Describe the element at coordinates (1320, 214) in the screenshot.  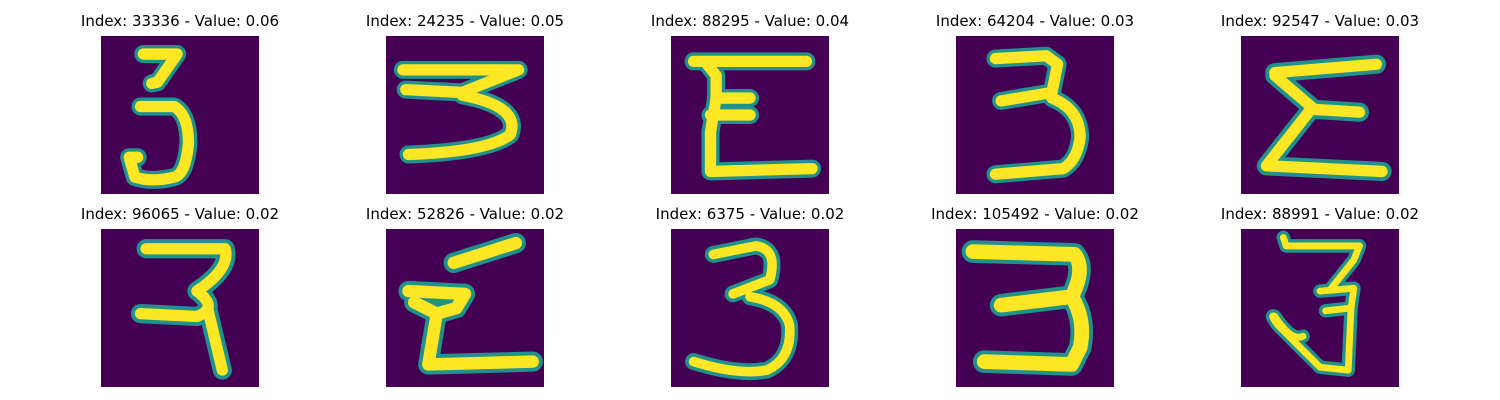
I see `sample-title: Index: 88991 - Value: 0.02` at that location.